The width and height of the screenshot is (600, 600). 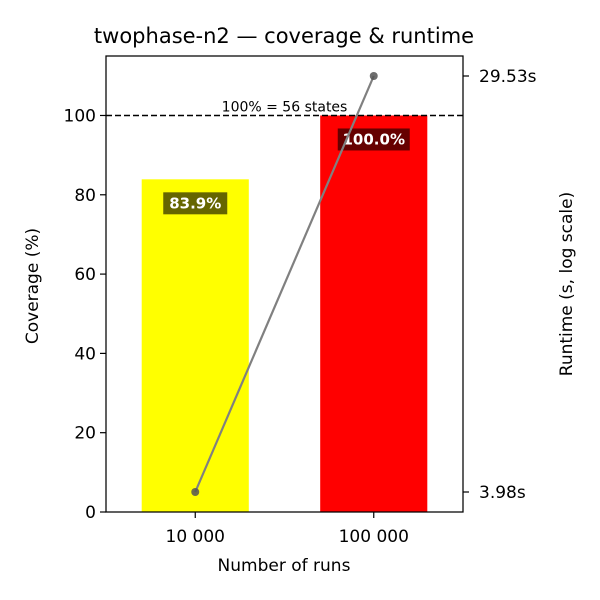 I want to click on y-tick-label: 80, so click(x=85, y=196).